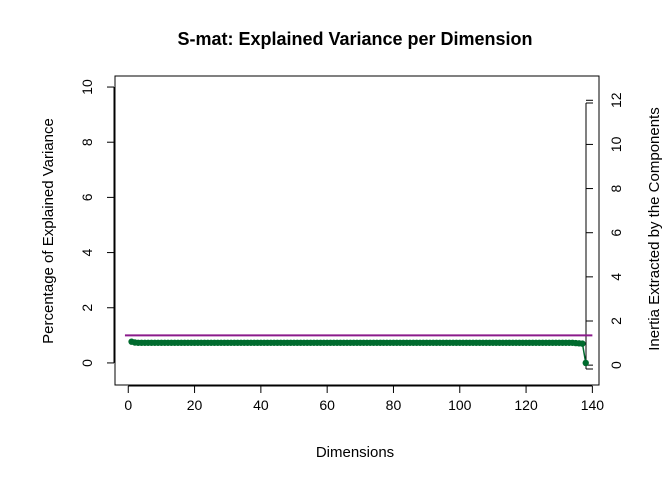 This screenshot has height=480, width=672. What do you see at coordinates (616, 100) in the screenshot?
I see `y-right-tick-label: 12` at bounding box center [616, 100].